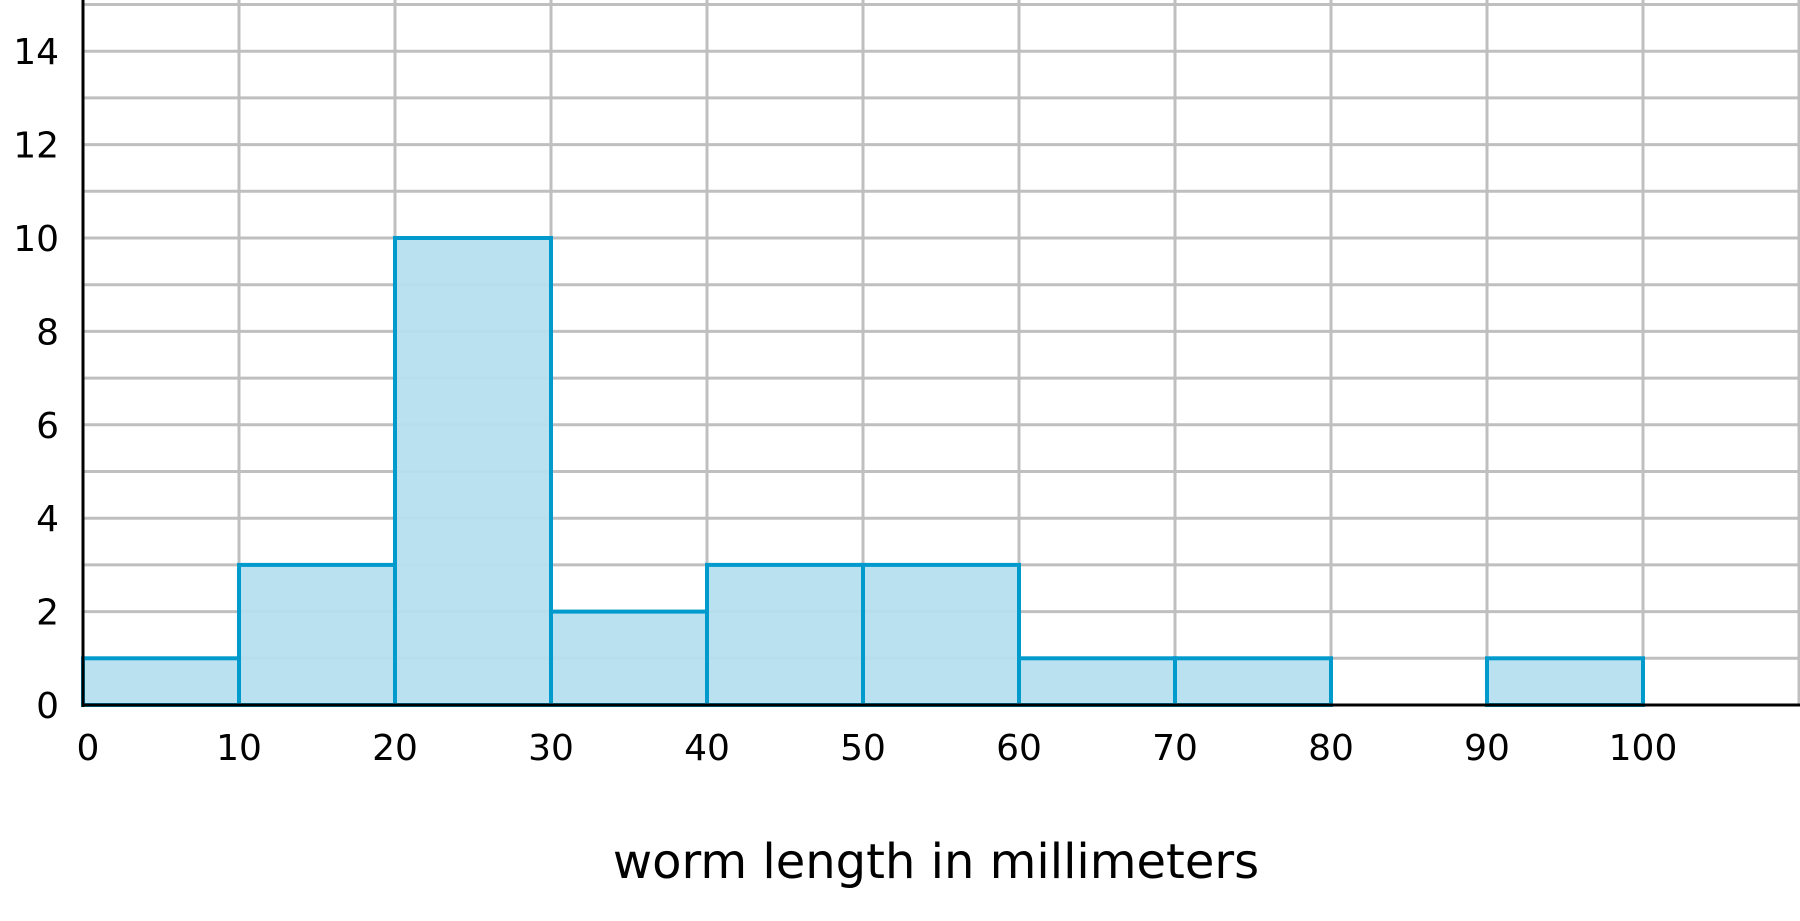 Image resolution: width=1800 pixels, height=921 pixels. I want to click on x-tick-label: 40, so click(707, 748).